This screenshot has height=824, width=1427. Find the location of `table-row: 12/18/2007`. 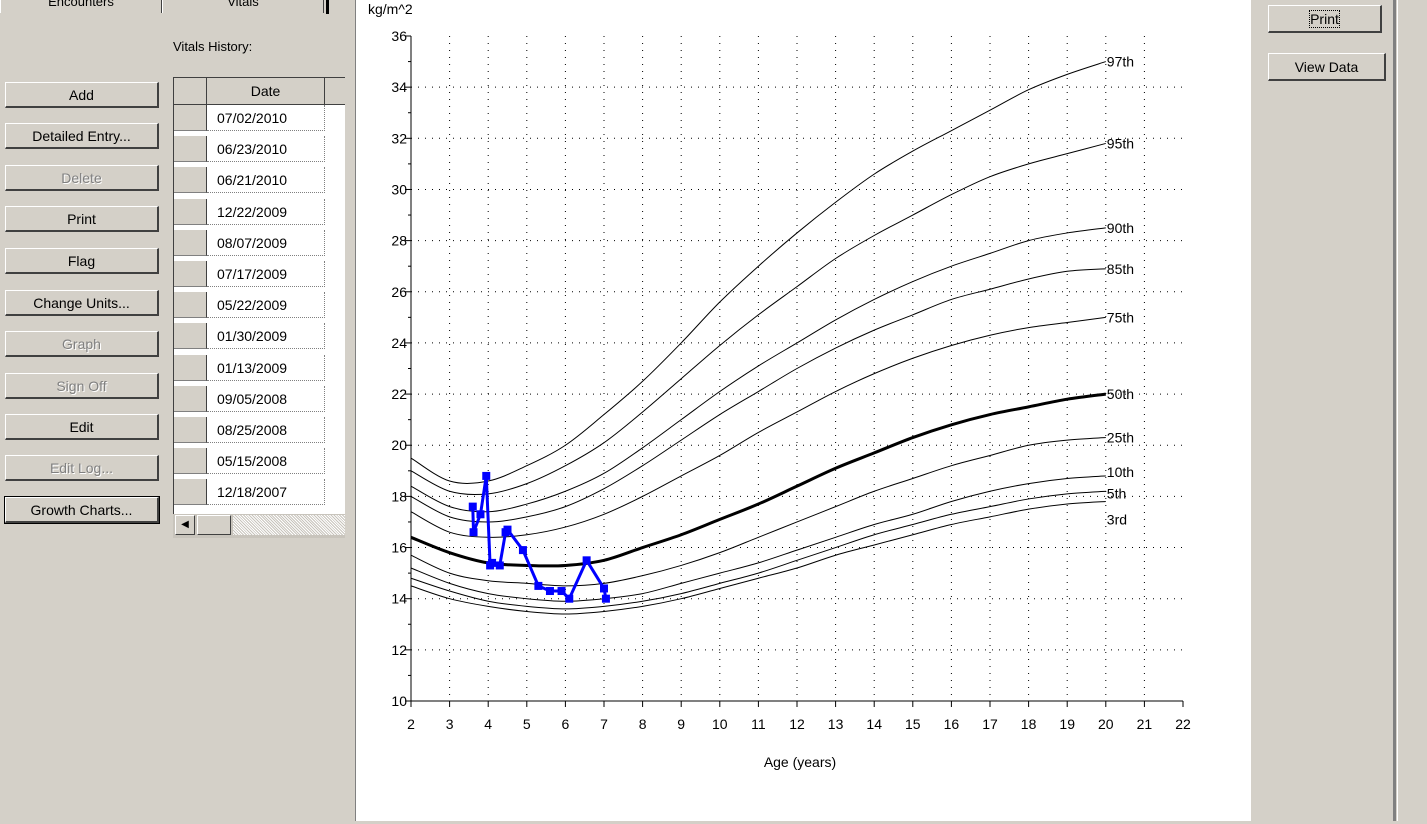

table-row: 12/18/2007 is located at coordinates (260, 492).